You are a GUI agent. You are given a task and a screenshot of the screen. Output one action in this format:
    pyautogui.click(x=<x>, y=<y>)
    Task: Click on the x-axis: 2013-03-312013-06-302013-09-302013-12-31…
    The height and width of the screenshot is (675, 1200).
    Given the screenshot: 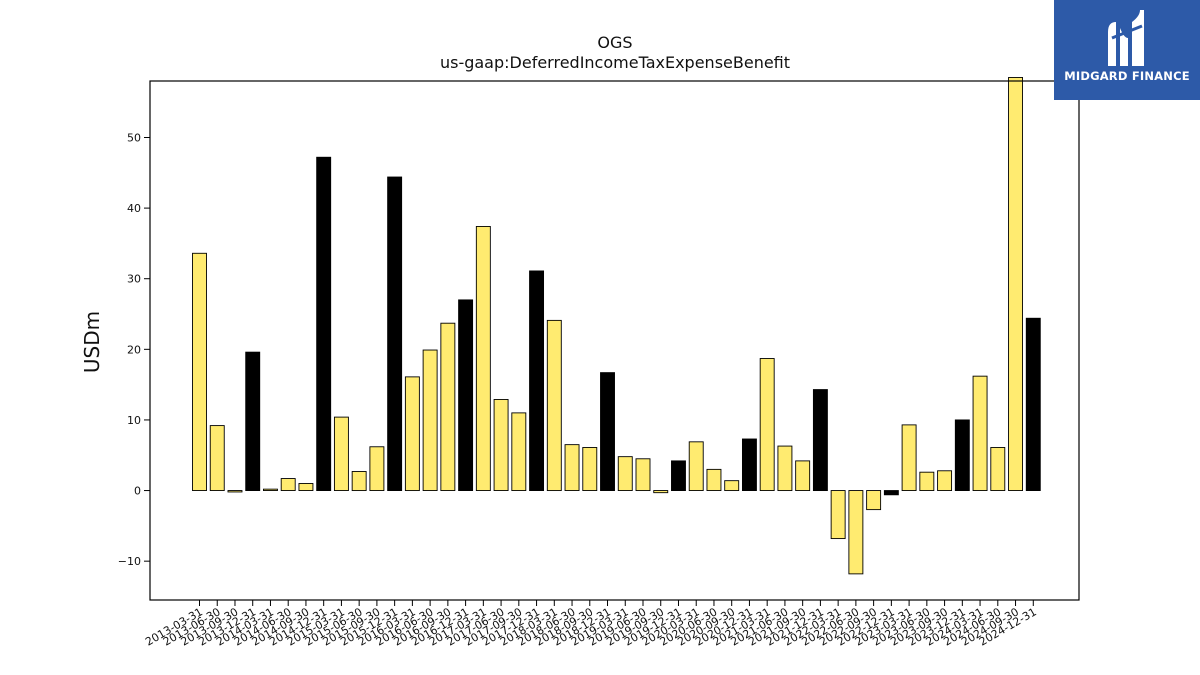 What is the action you would take?
    pyautogui.click(x=591, y=624)
    